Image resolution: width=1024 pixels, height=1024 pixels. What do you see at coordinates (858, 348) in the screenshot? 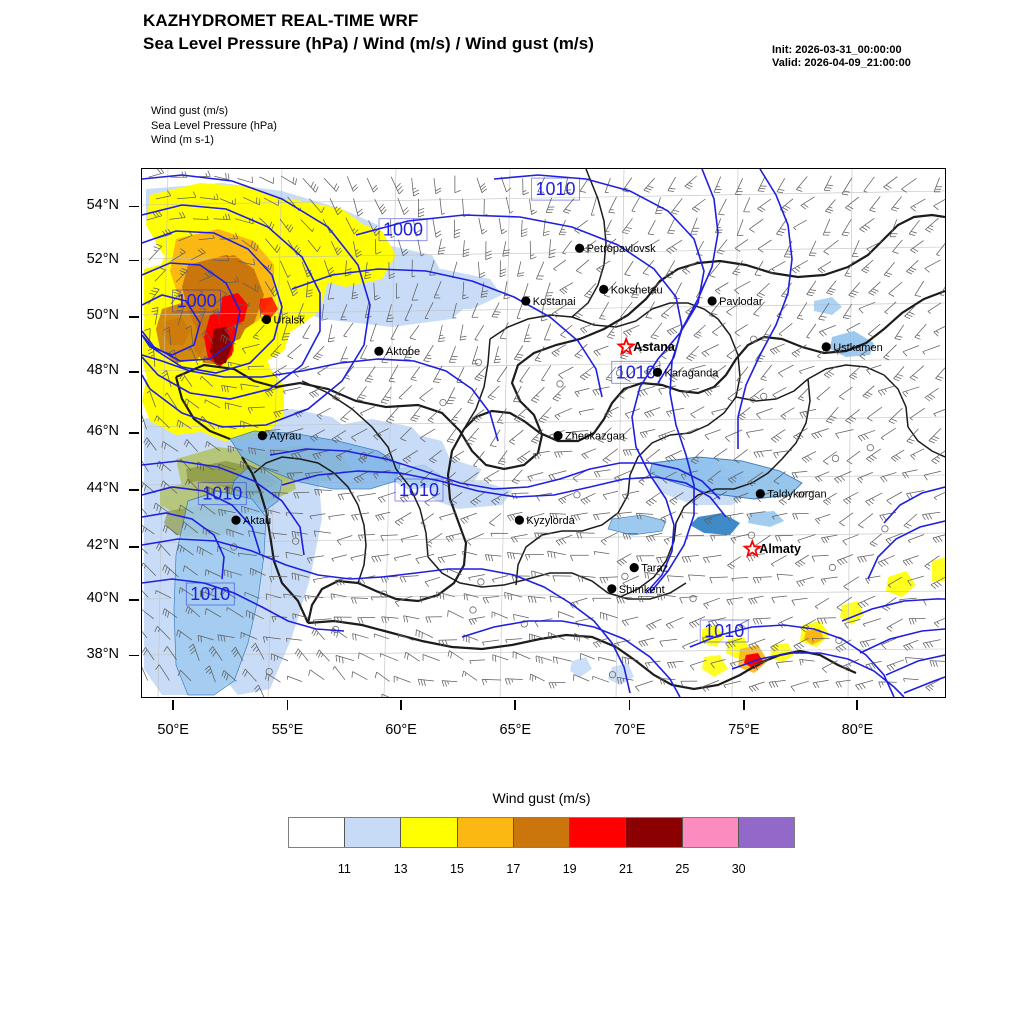
I see `city-label: Ustkamen` at bounding box center [858, 348].